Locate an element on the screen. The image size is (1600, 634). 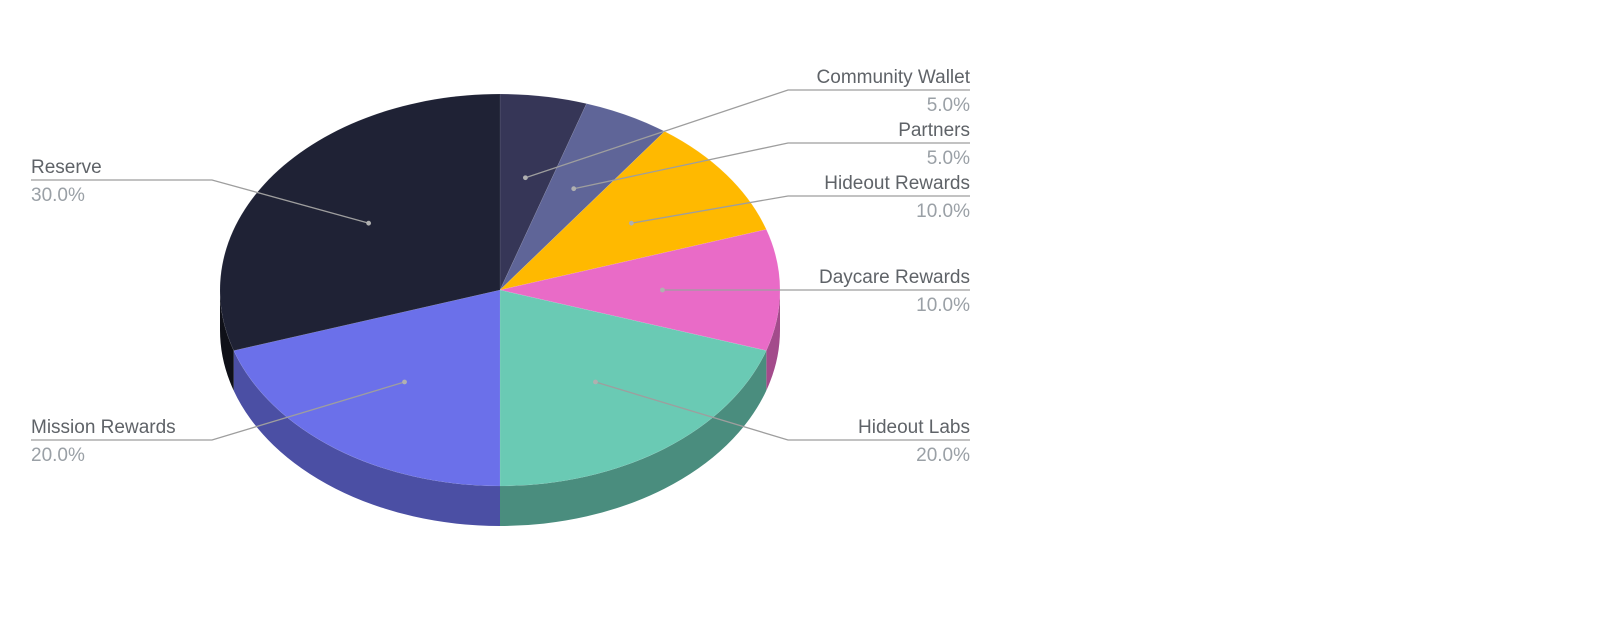
pie-slice-hideout-rewards is located at coordinates (633, 211).